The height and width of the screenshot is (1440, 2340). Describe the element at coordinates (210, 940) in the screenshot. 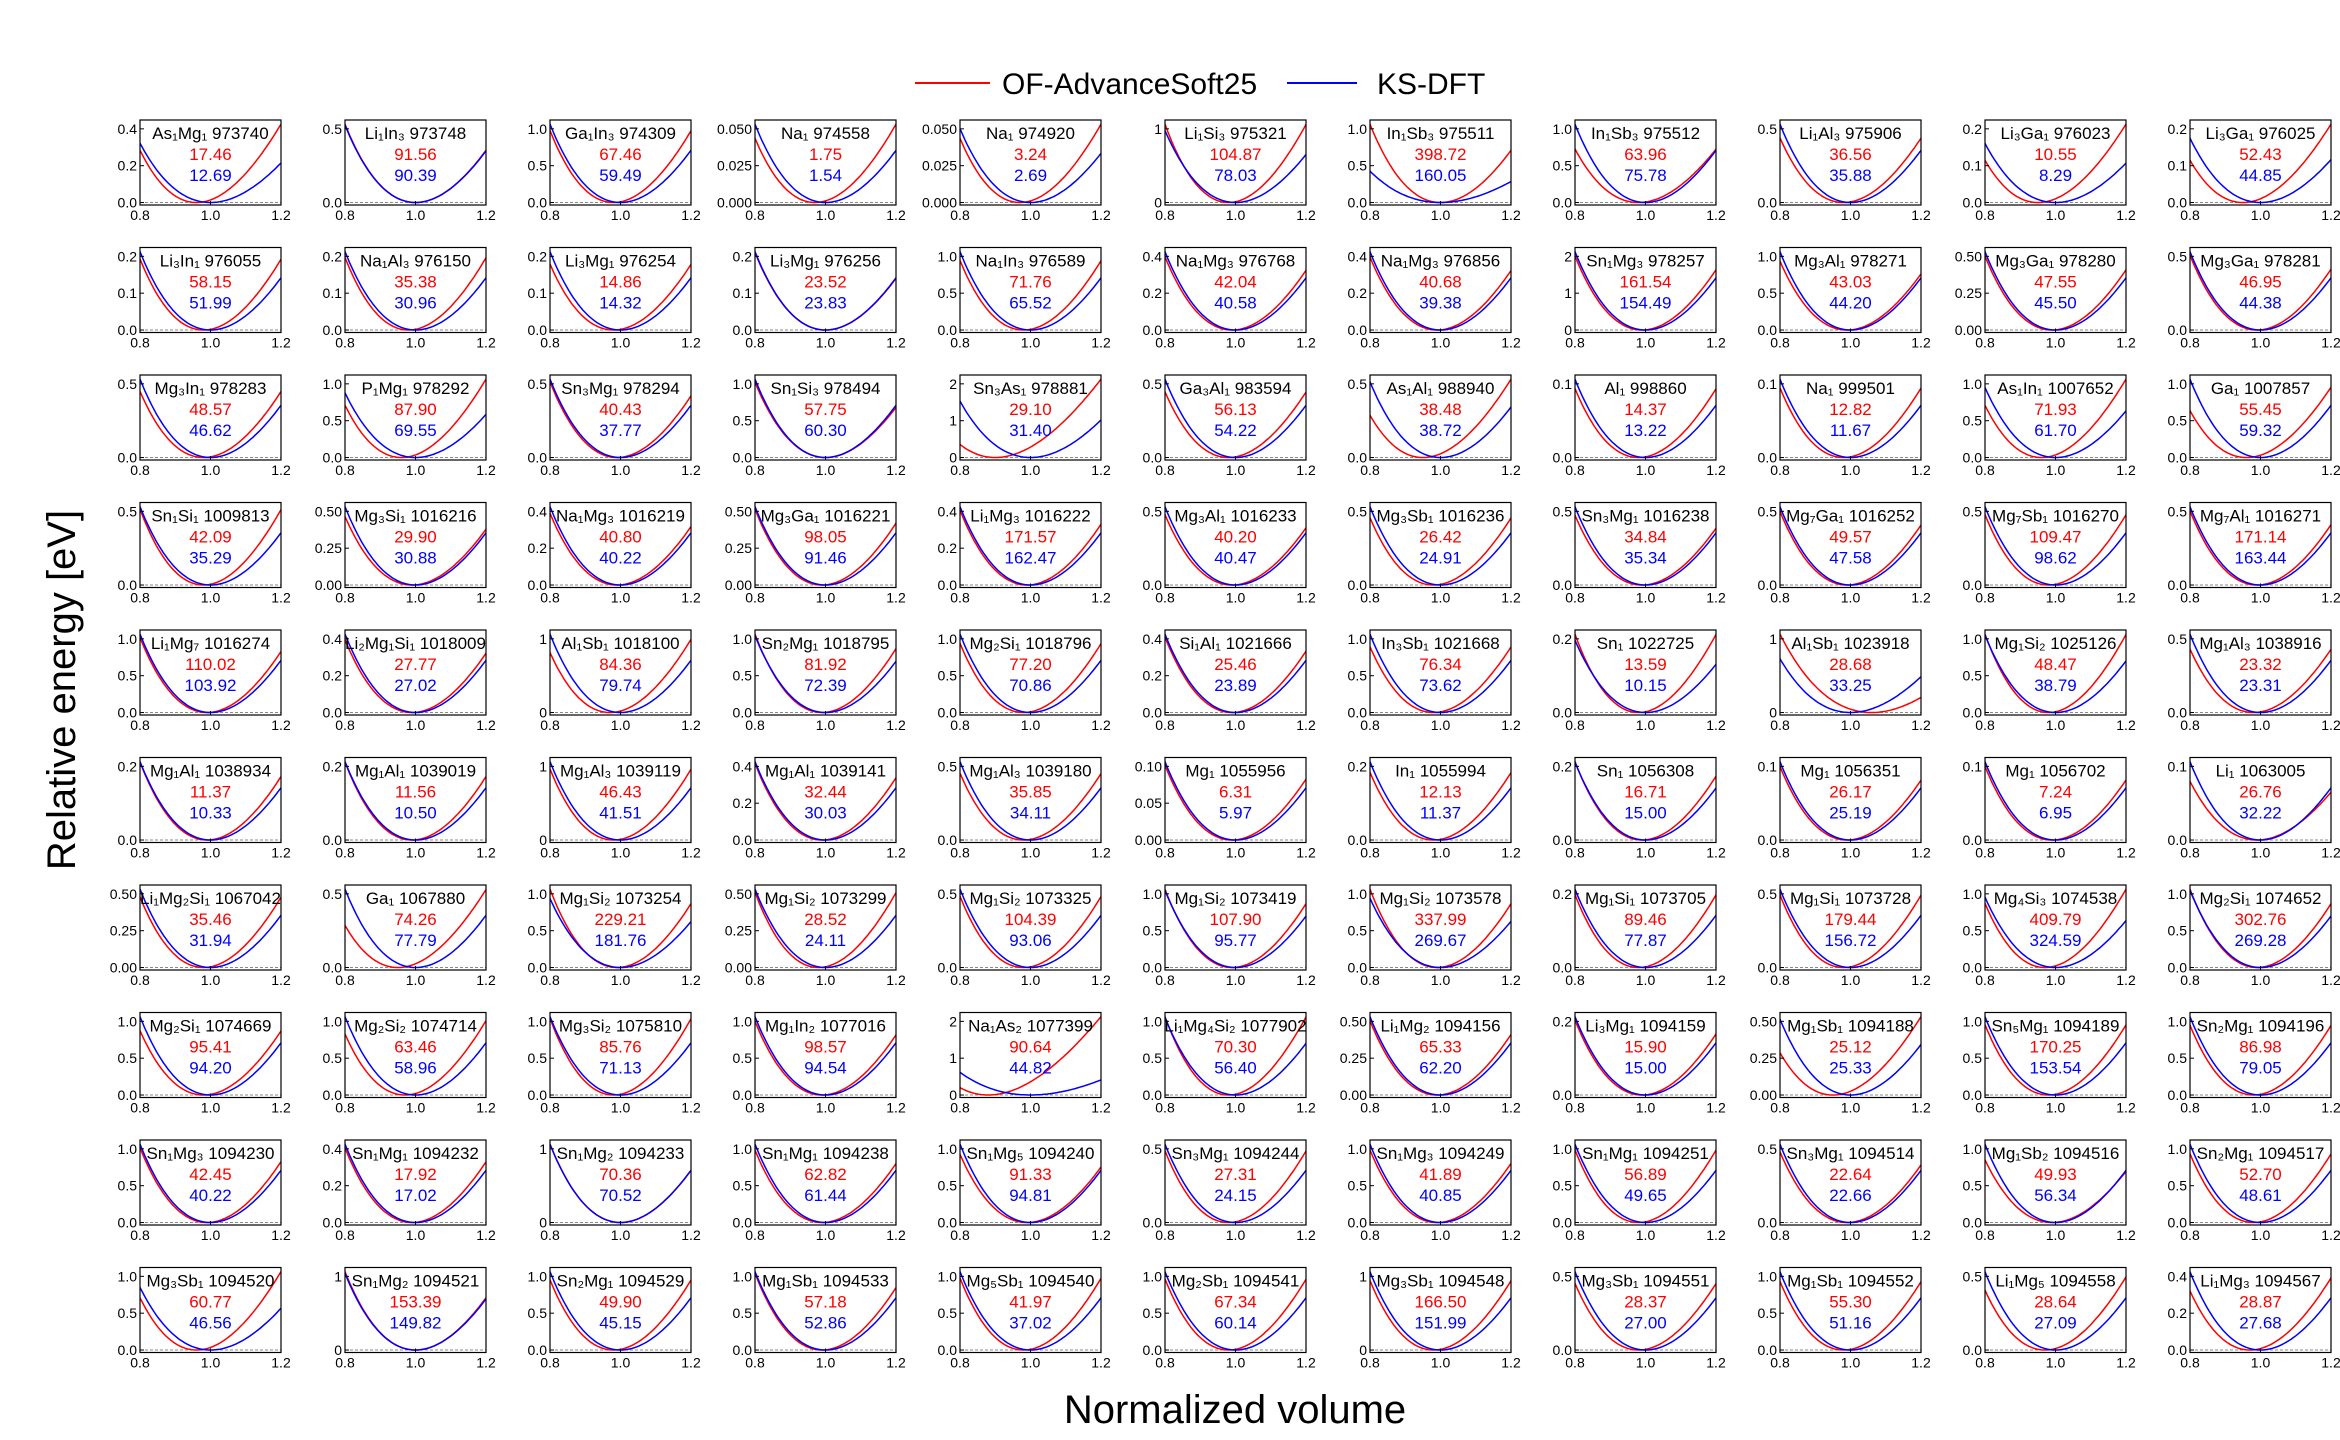

I see `ks-dft-value: 31.94` at that location.